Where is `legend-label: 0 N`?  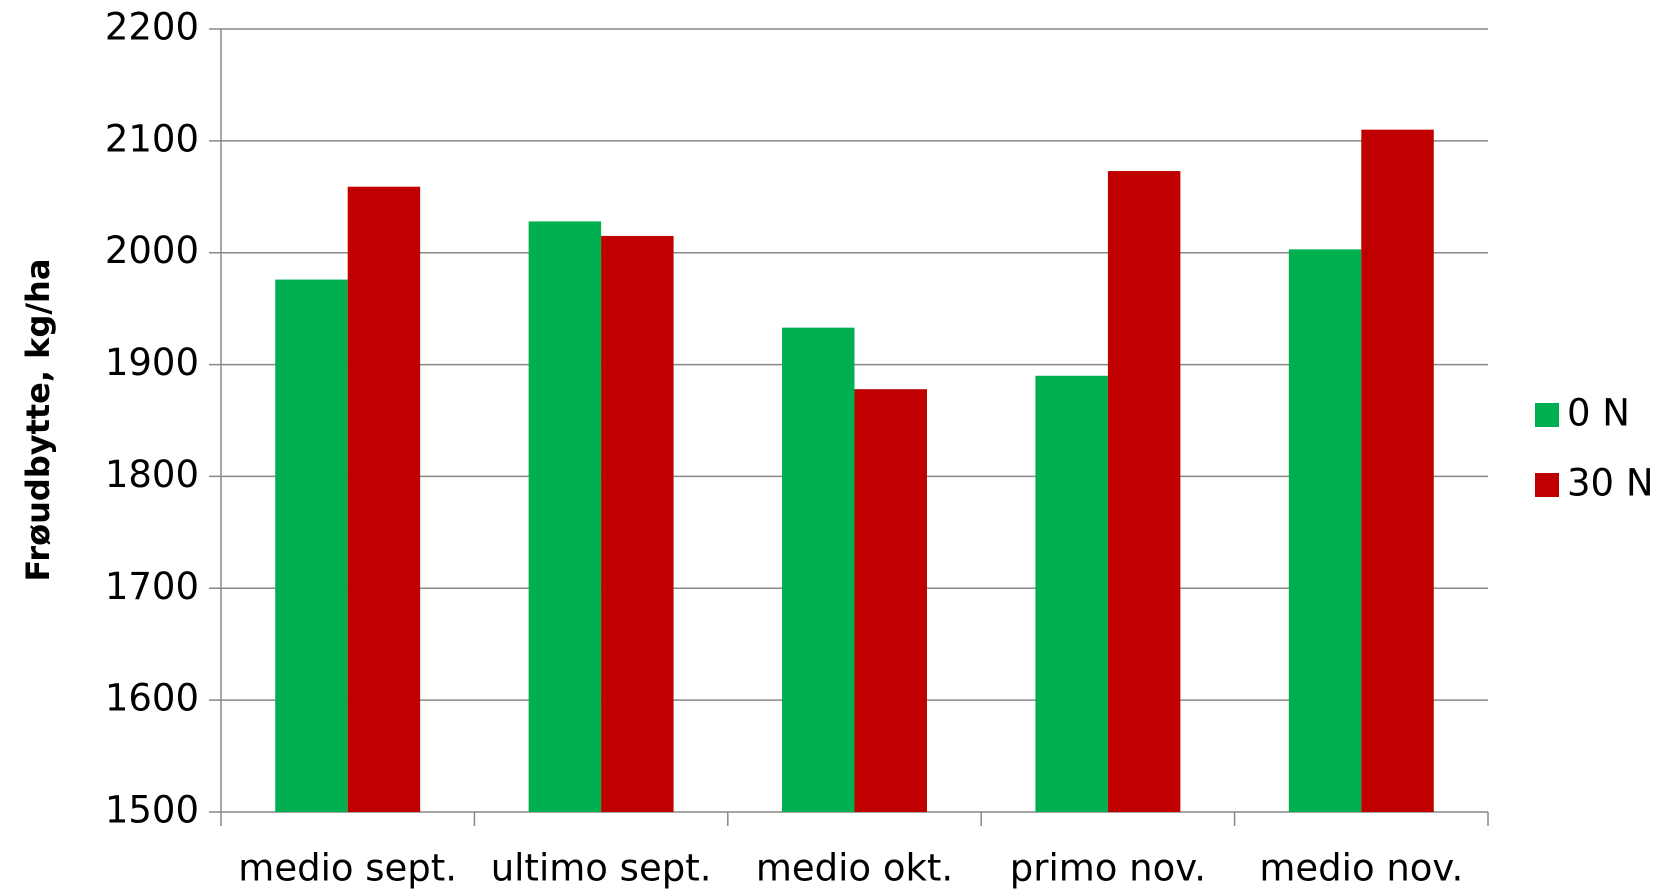 legend-label: 0 N is located at coordinates (1598, 413).